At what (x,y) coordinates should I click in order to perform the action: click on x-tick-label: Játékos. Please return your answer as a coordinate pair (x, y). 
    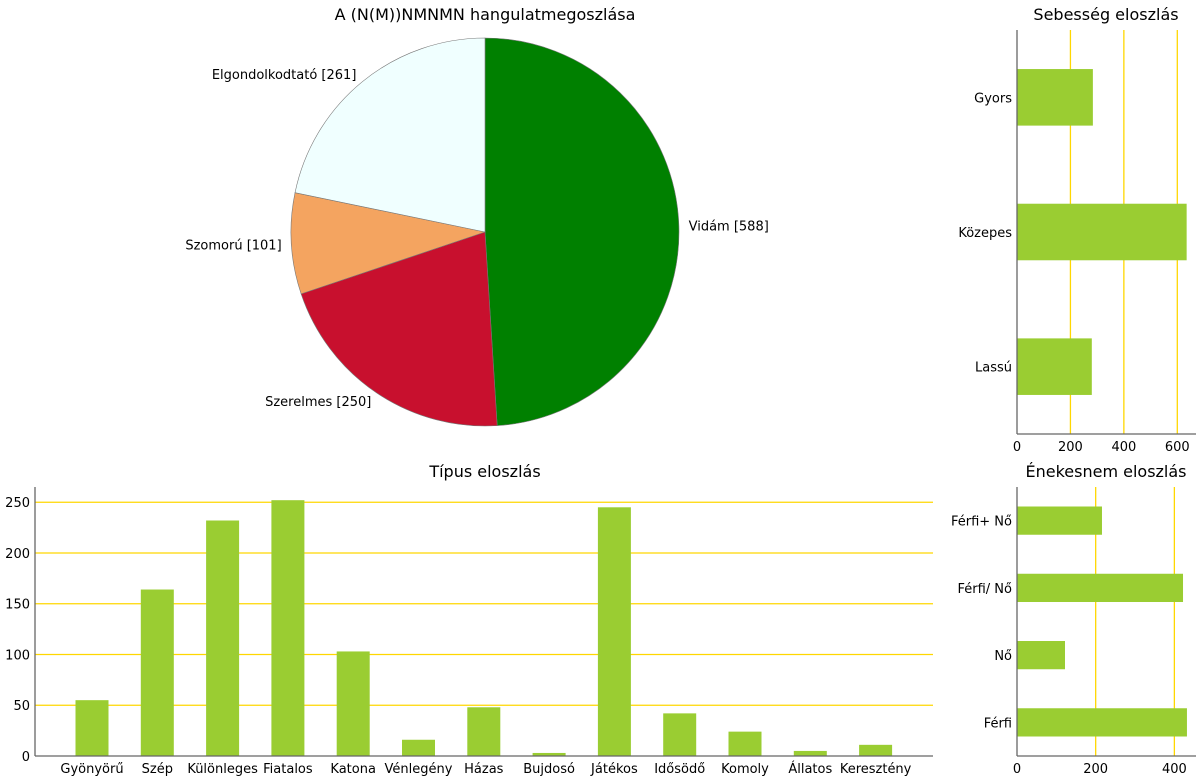
    Looking at the image, I should click on (614, 769).